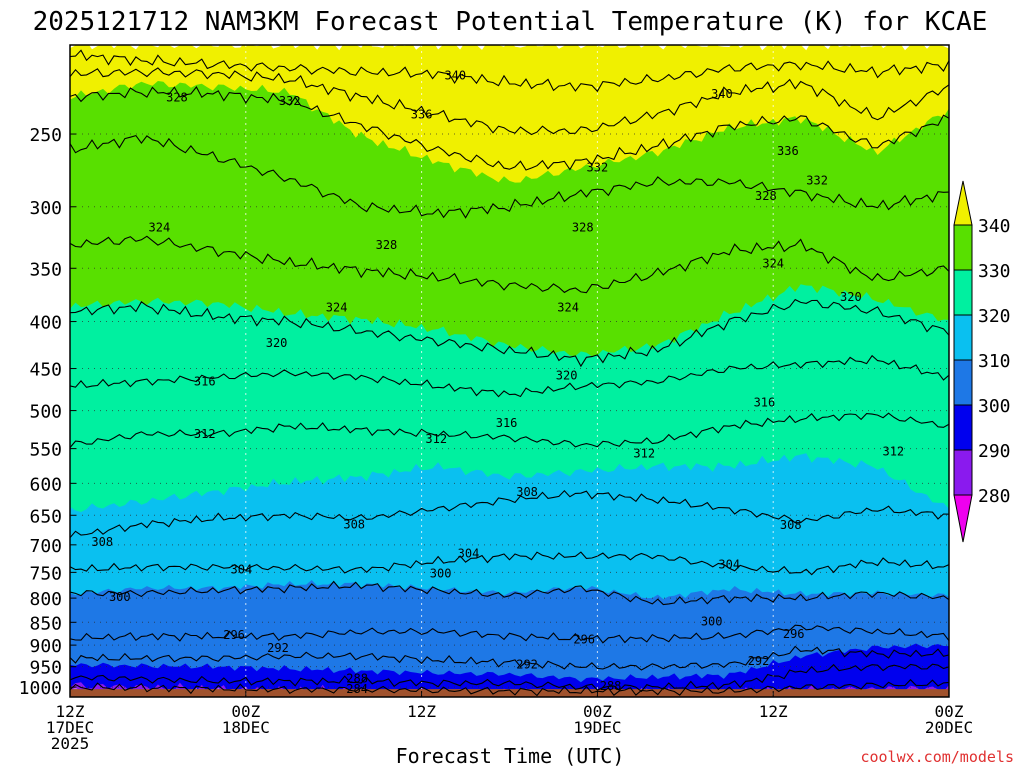 This screenshot has height=768, width=1024. I want to click on y-tick-label-750: 750, so click(45, 573).